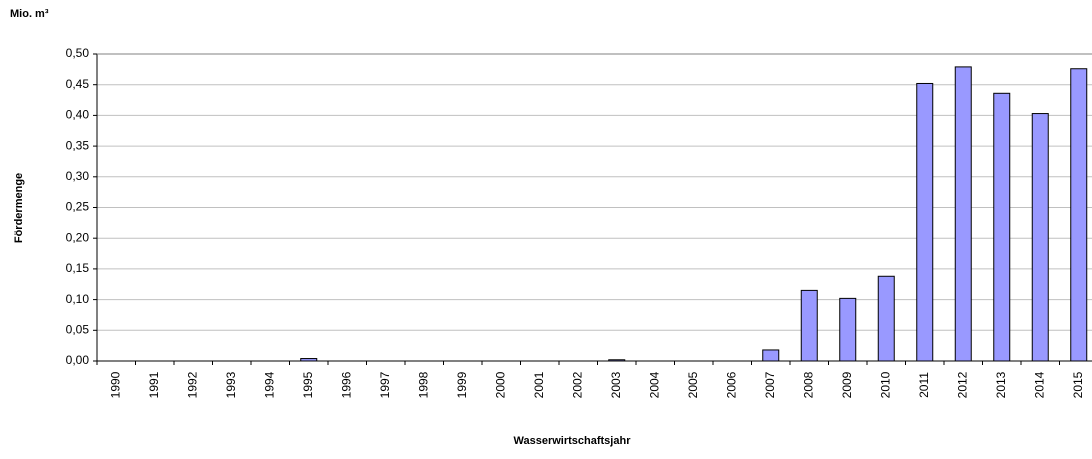 The width and height of the screenshot is (1092, 459). What do you see at coordinates (29, 14) in the screenshot?
I see `unit-label: Mio. m³` at bounding box center [29, 14].